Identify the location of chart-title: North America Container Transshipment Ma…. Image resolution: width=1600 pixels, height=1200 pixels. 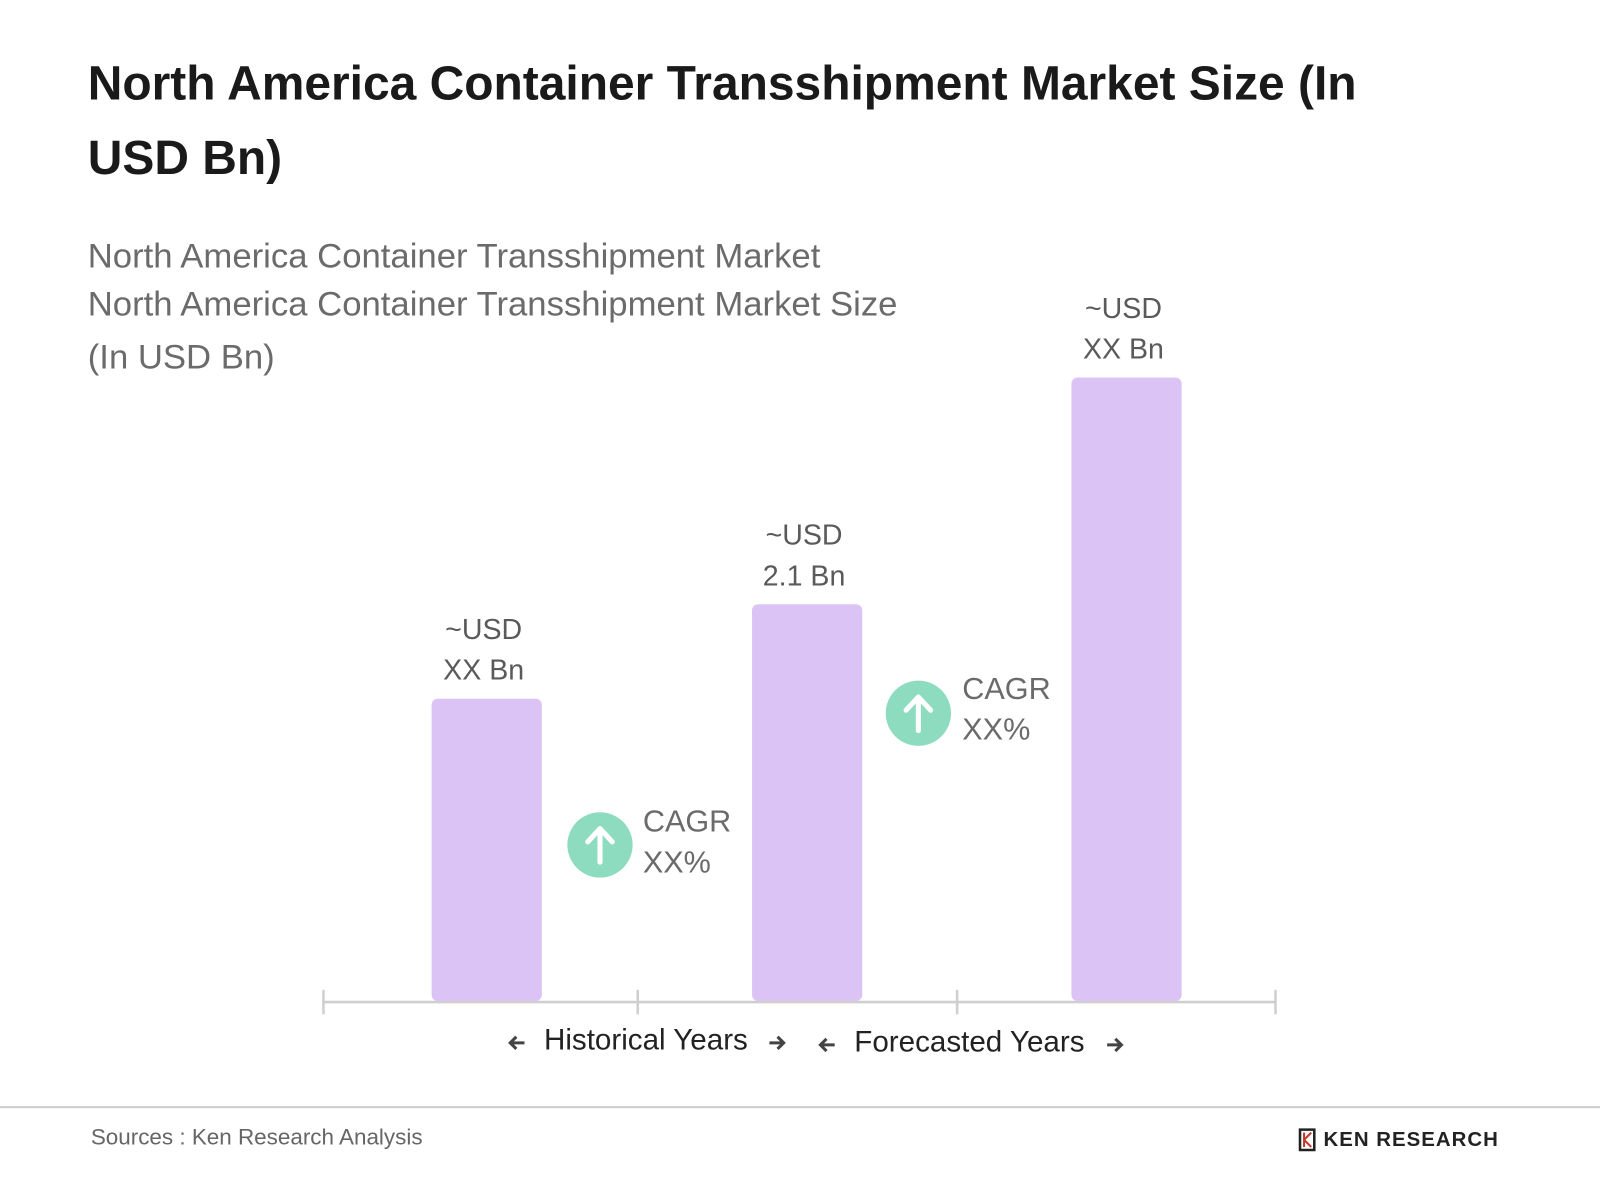
(722, 83).